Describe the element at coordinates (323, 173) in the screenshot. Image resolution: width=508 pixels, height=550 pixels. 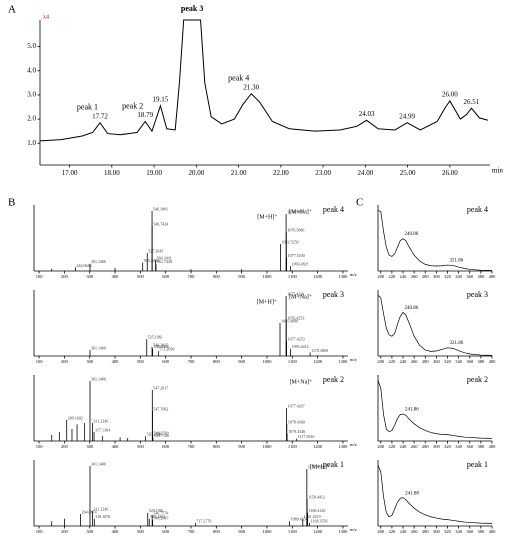
I see `x-tick-label: 23.00` at that location.